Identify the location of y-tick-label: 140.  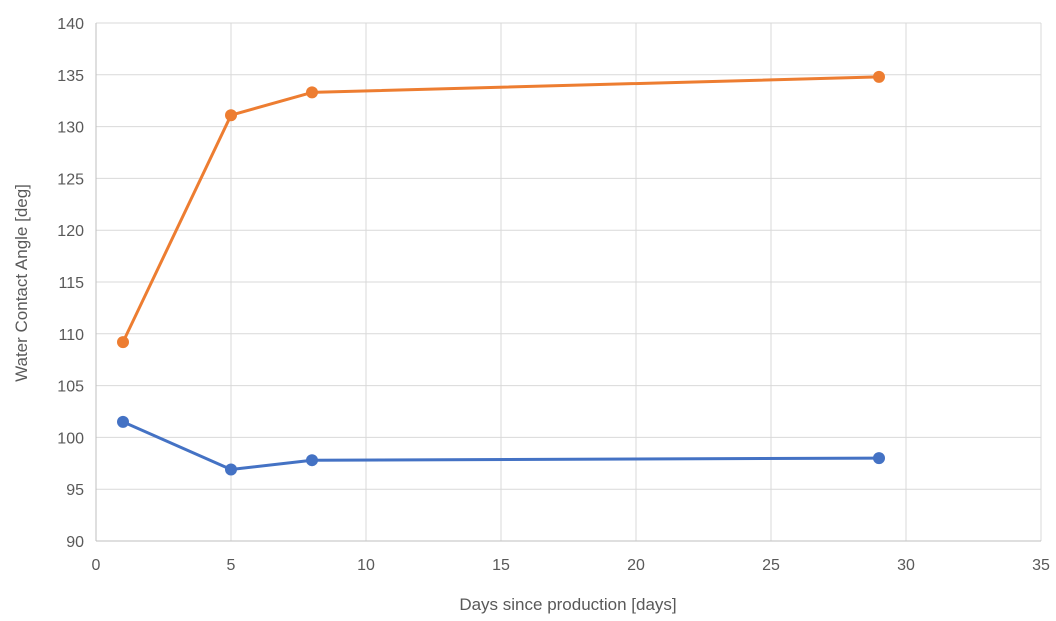
(70, 24).